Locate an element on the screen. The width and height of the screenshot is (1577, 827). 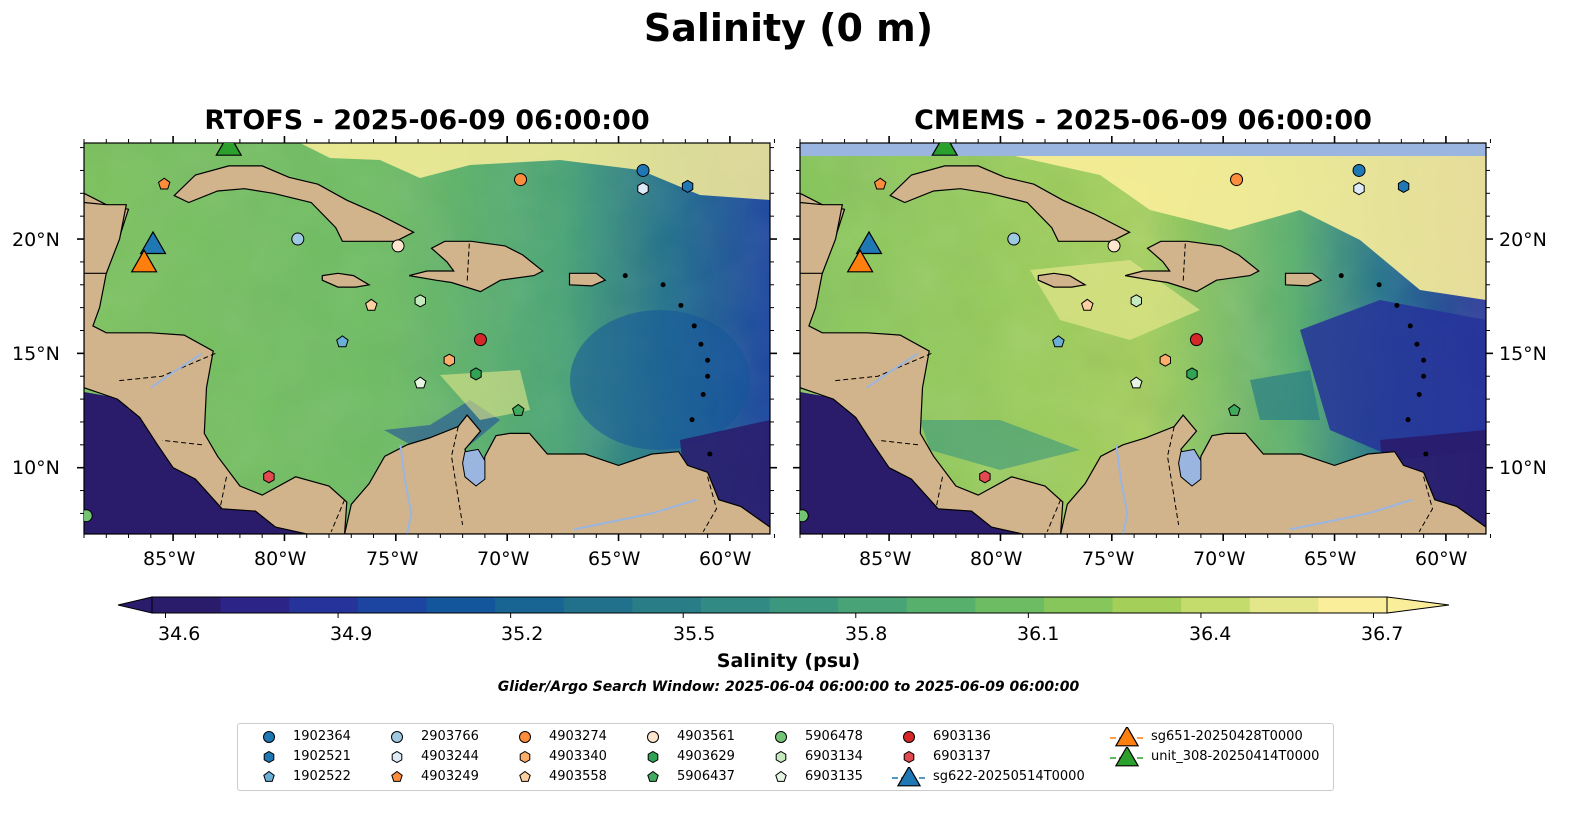
lon-label-80w-a: 80°W is located at coordinates (280, 559).